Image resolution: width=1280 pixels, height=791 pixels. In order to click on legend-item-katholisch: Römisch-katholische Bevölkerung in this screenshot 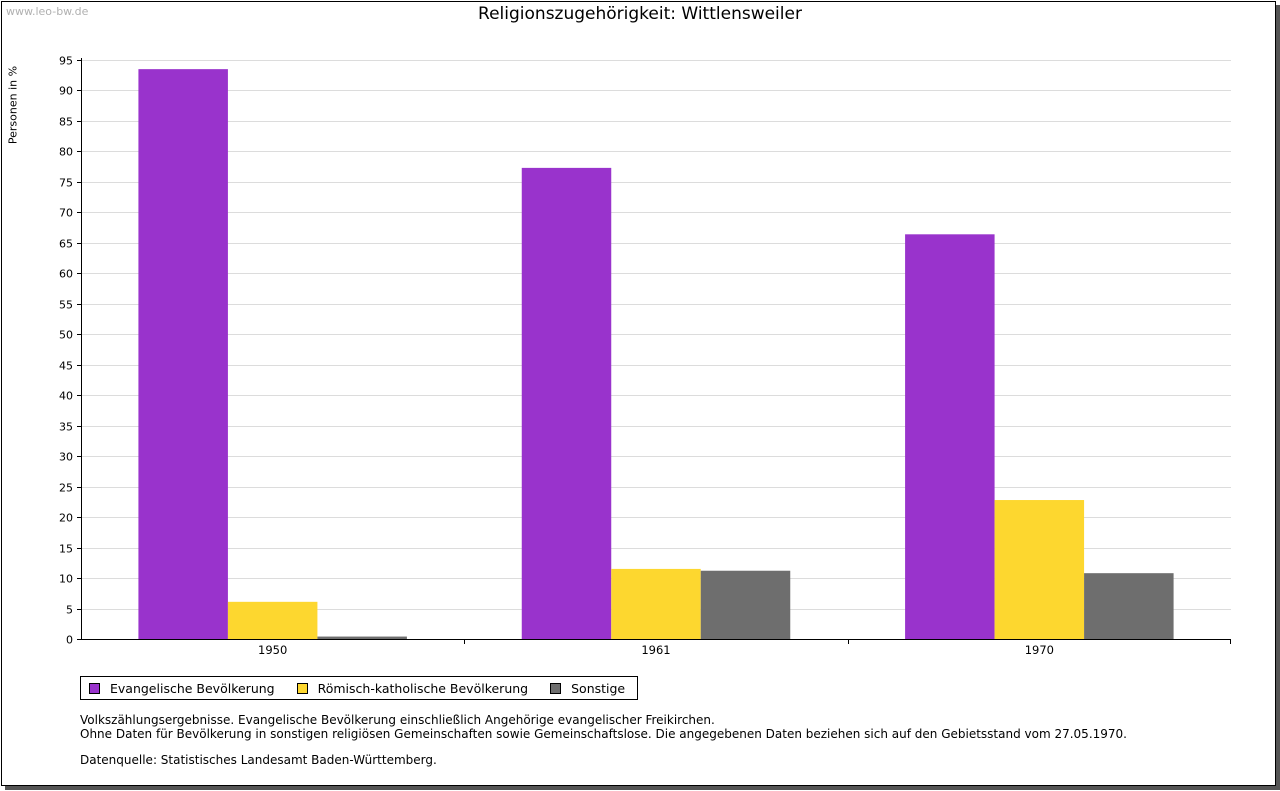, I will do `click(412, 688)`.